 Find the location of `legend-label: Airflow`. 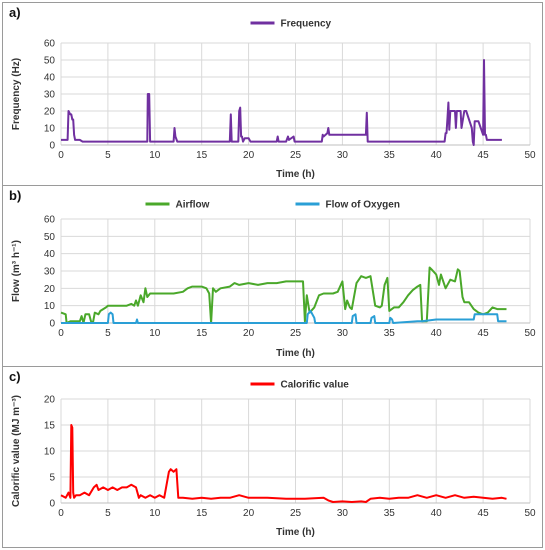

legend-label: Airflow is located at coordinates (193, 205).